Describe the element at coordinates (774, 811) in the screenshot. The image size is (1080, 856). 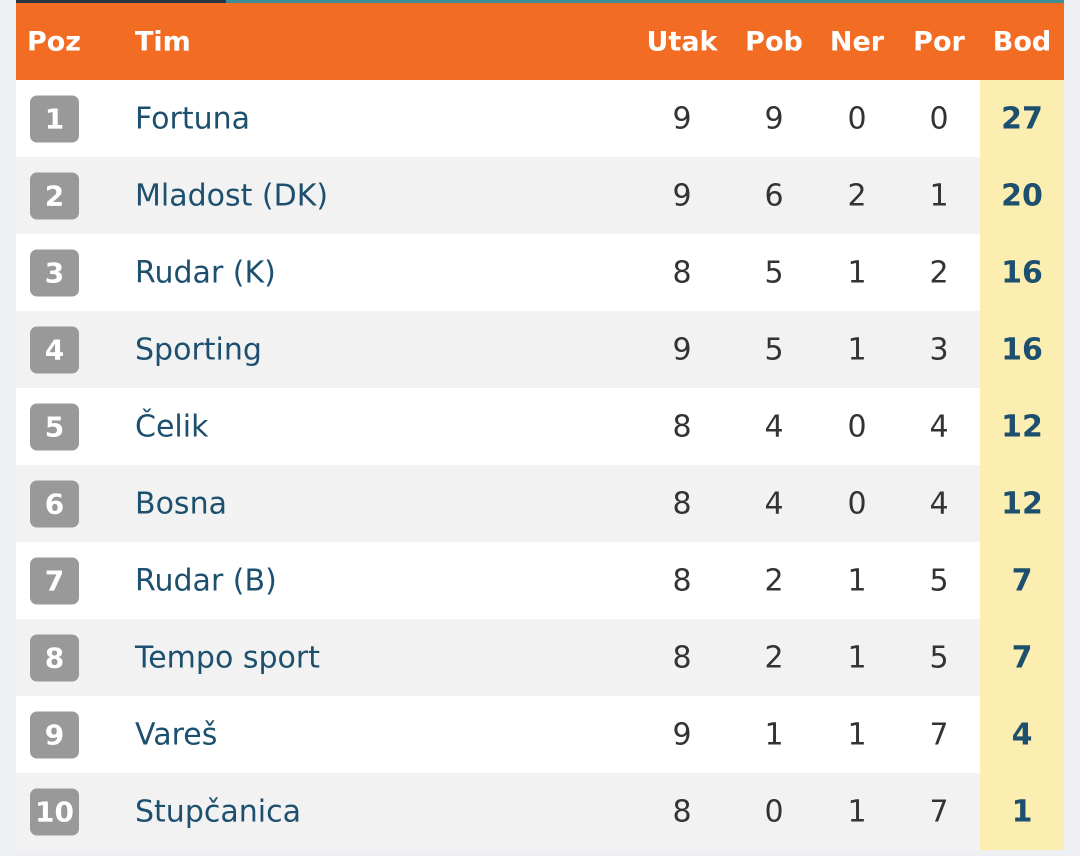
I see `won-cell: 0` at that location.